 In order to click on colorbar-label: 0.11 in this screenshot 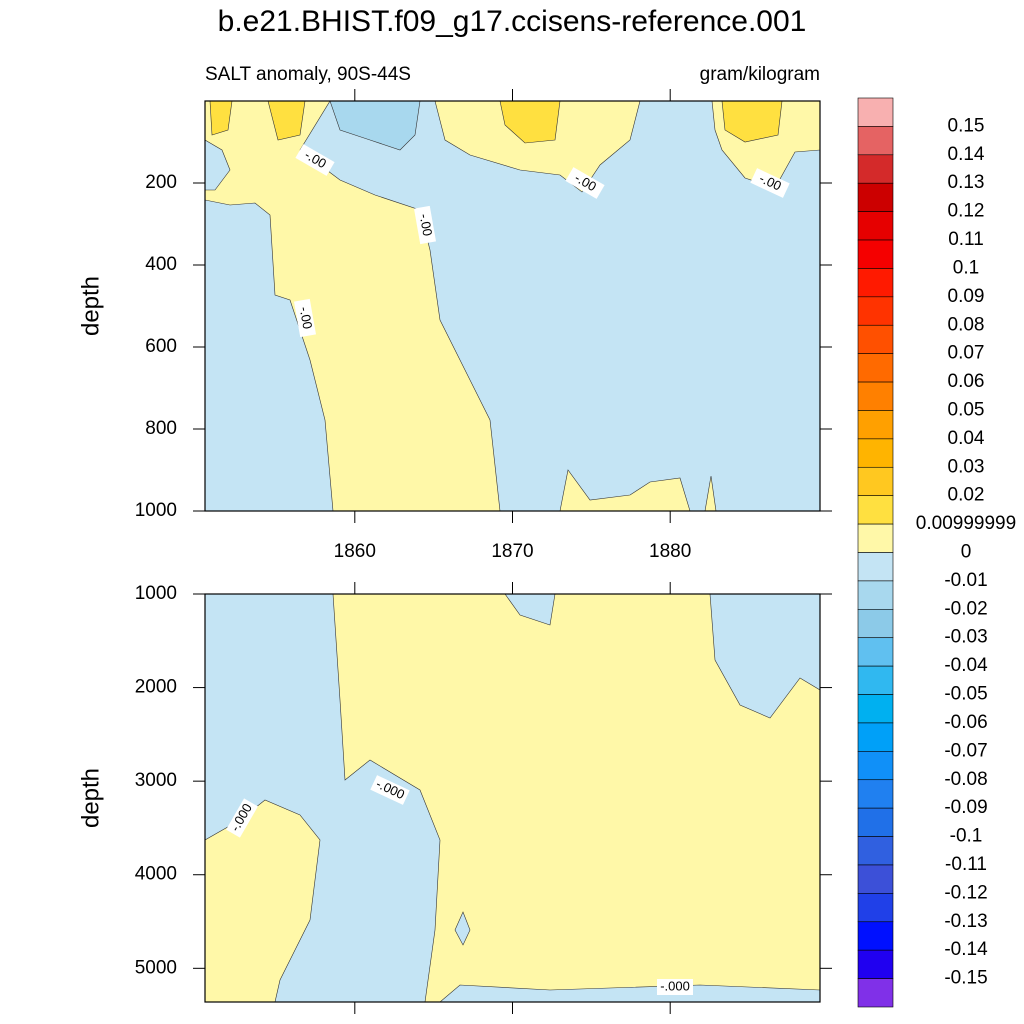, I will do `click(966, 239)`.